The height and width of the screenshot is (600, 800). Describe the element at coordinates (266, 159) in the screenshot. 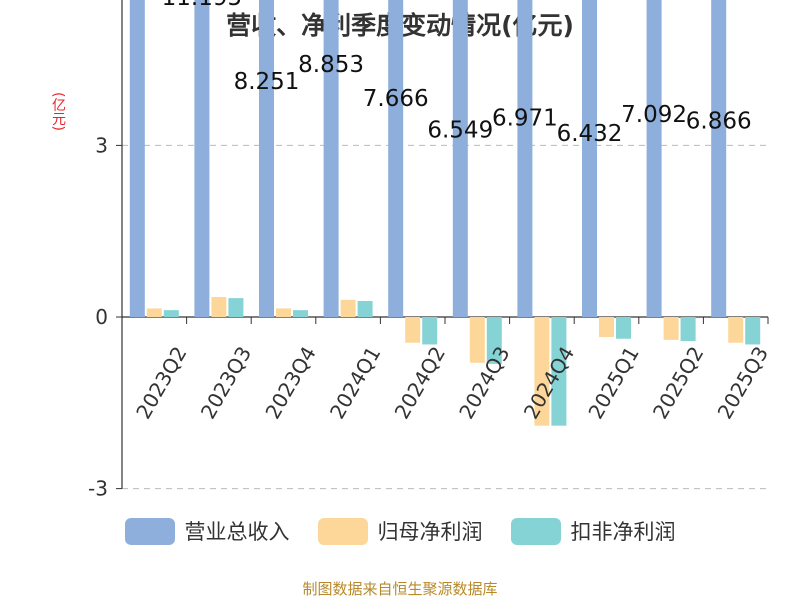

I see `bar-0-2023Q4` at that location.